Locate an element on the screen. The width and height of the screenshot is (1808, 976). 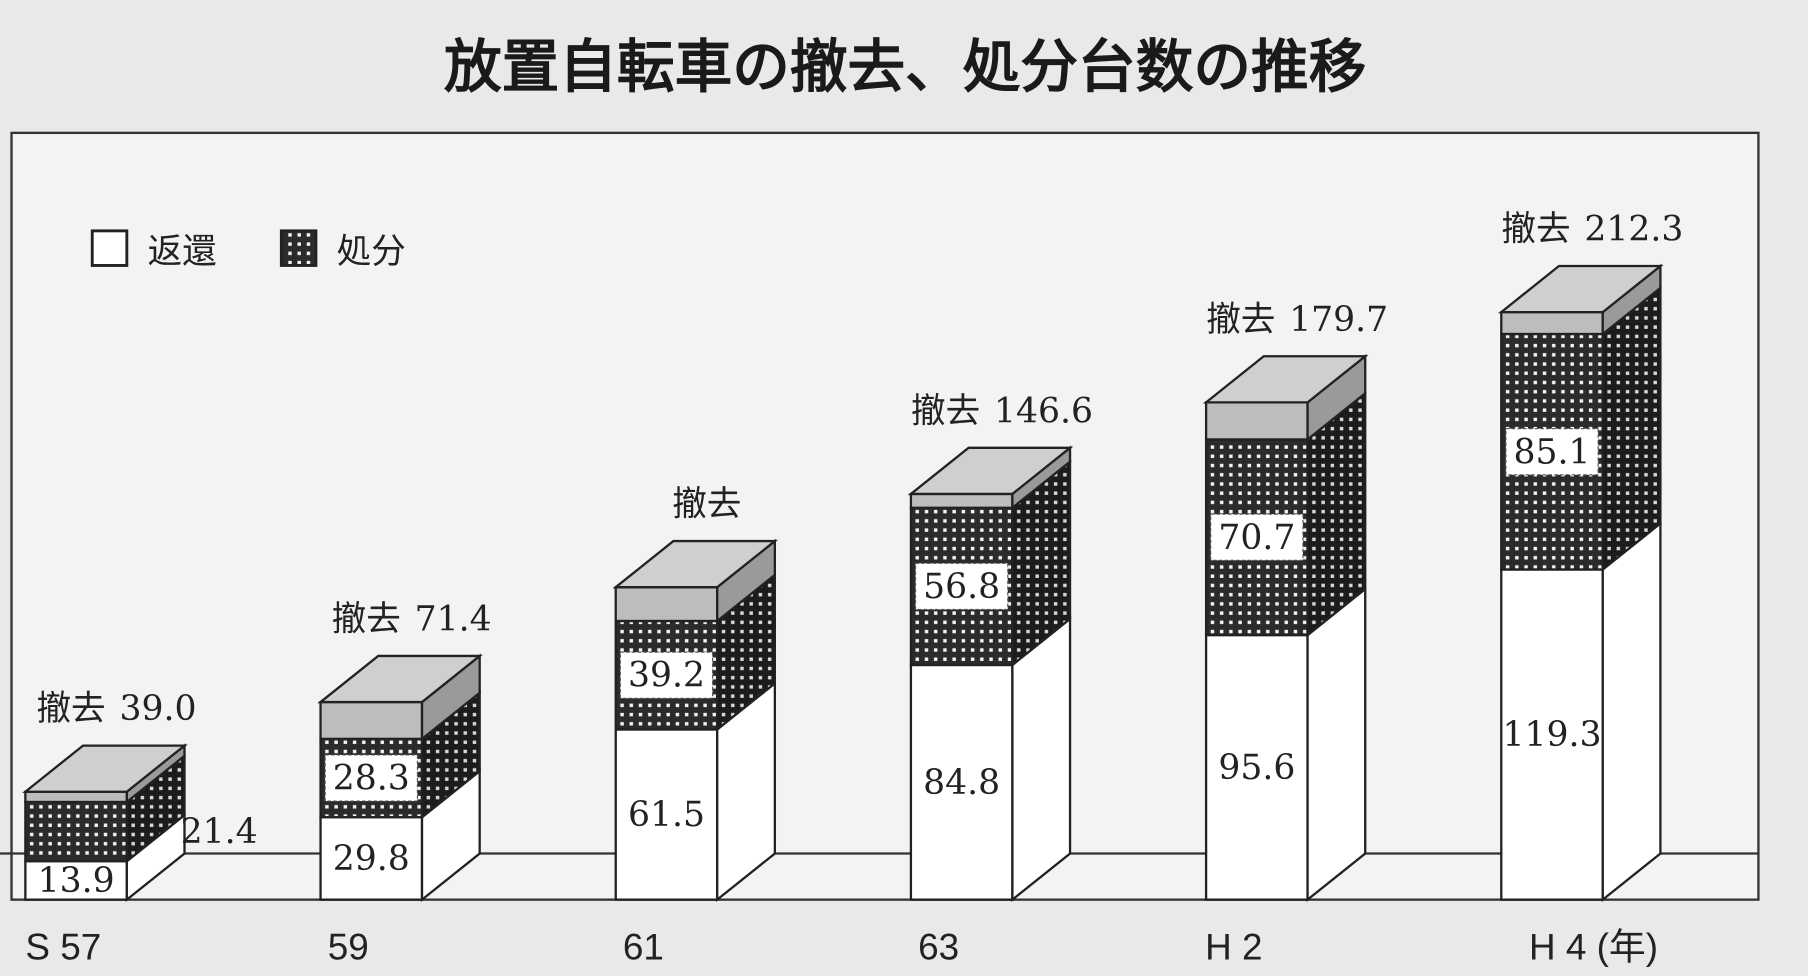
legend: 返還 処分 is located at coordinates (248, 250).